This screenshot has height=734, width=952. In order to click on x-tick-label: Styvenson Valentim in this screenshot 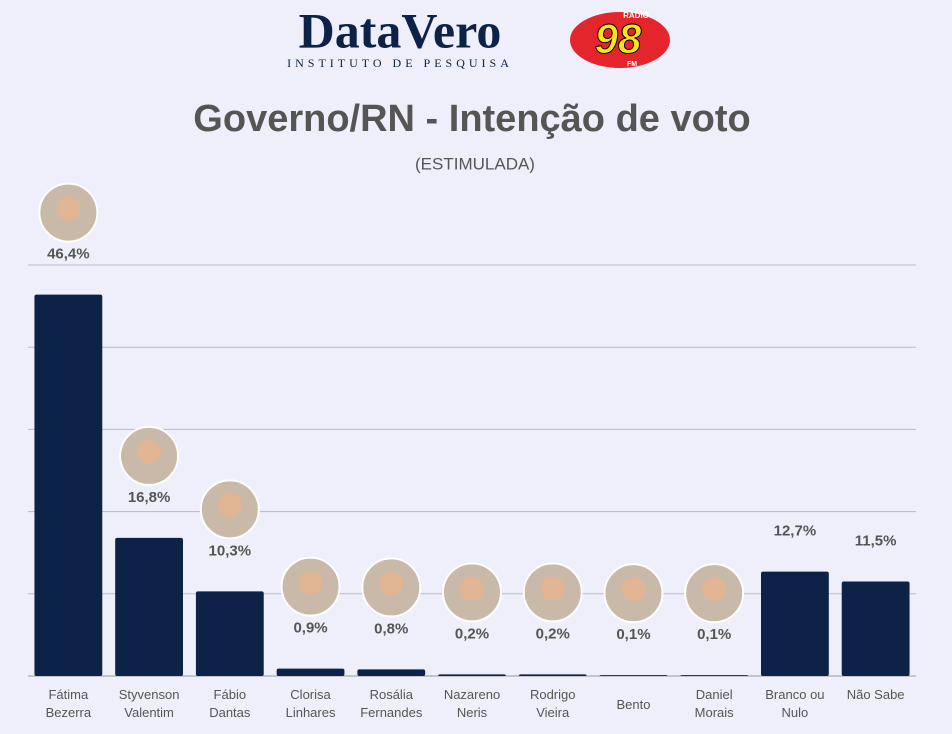, I will do `click(149, 703)`.